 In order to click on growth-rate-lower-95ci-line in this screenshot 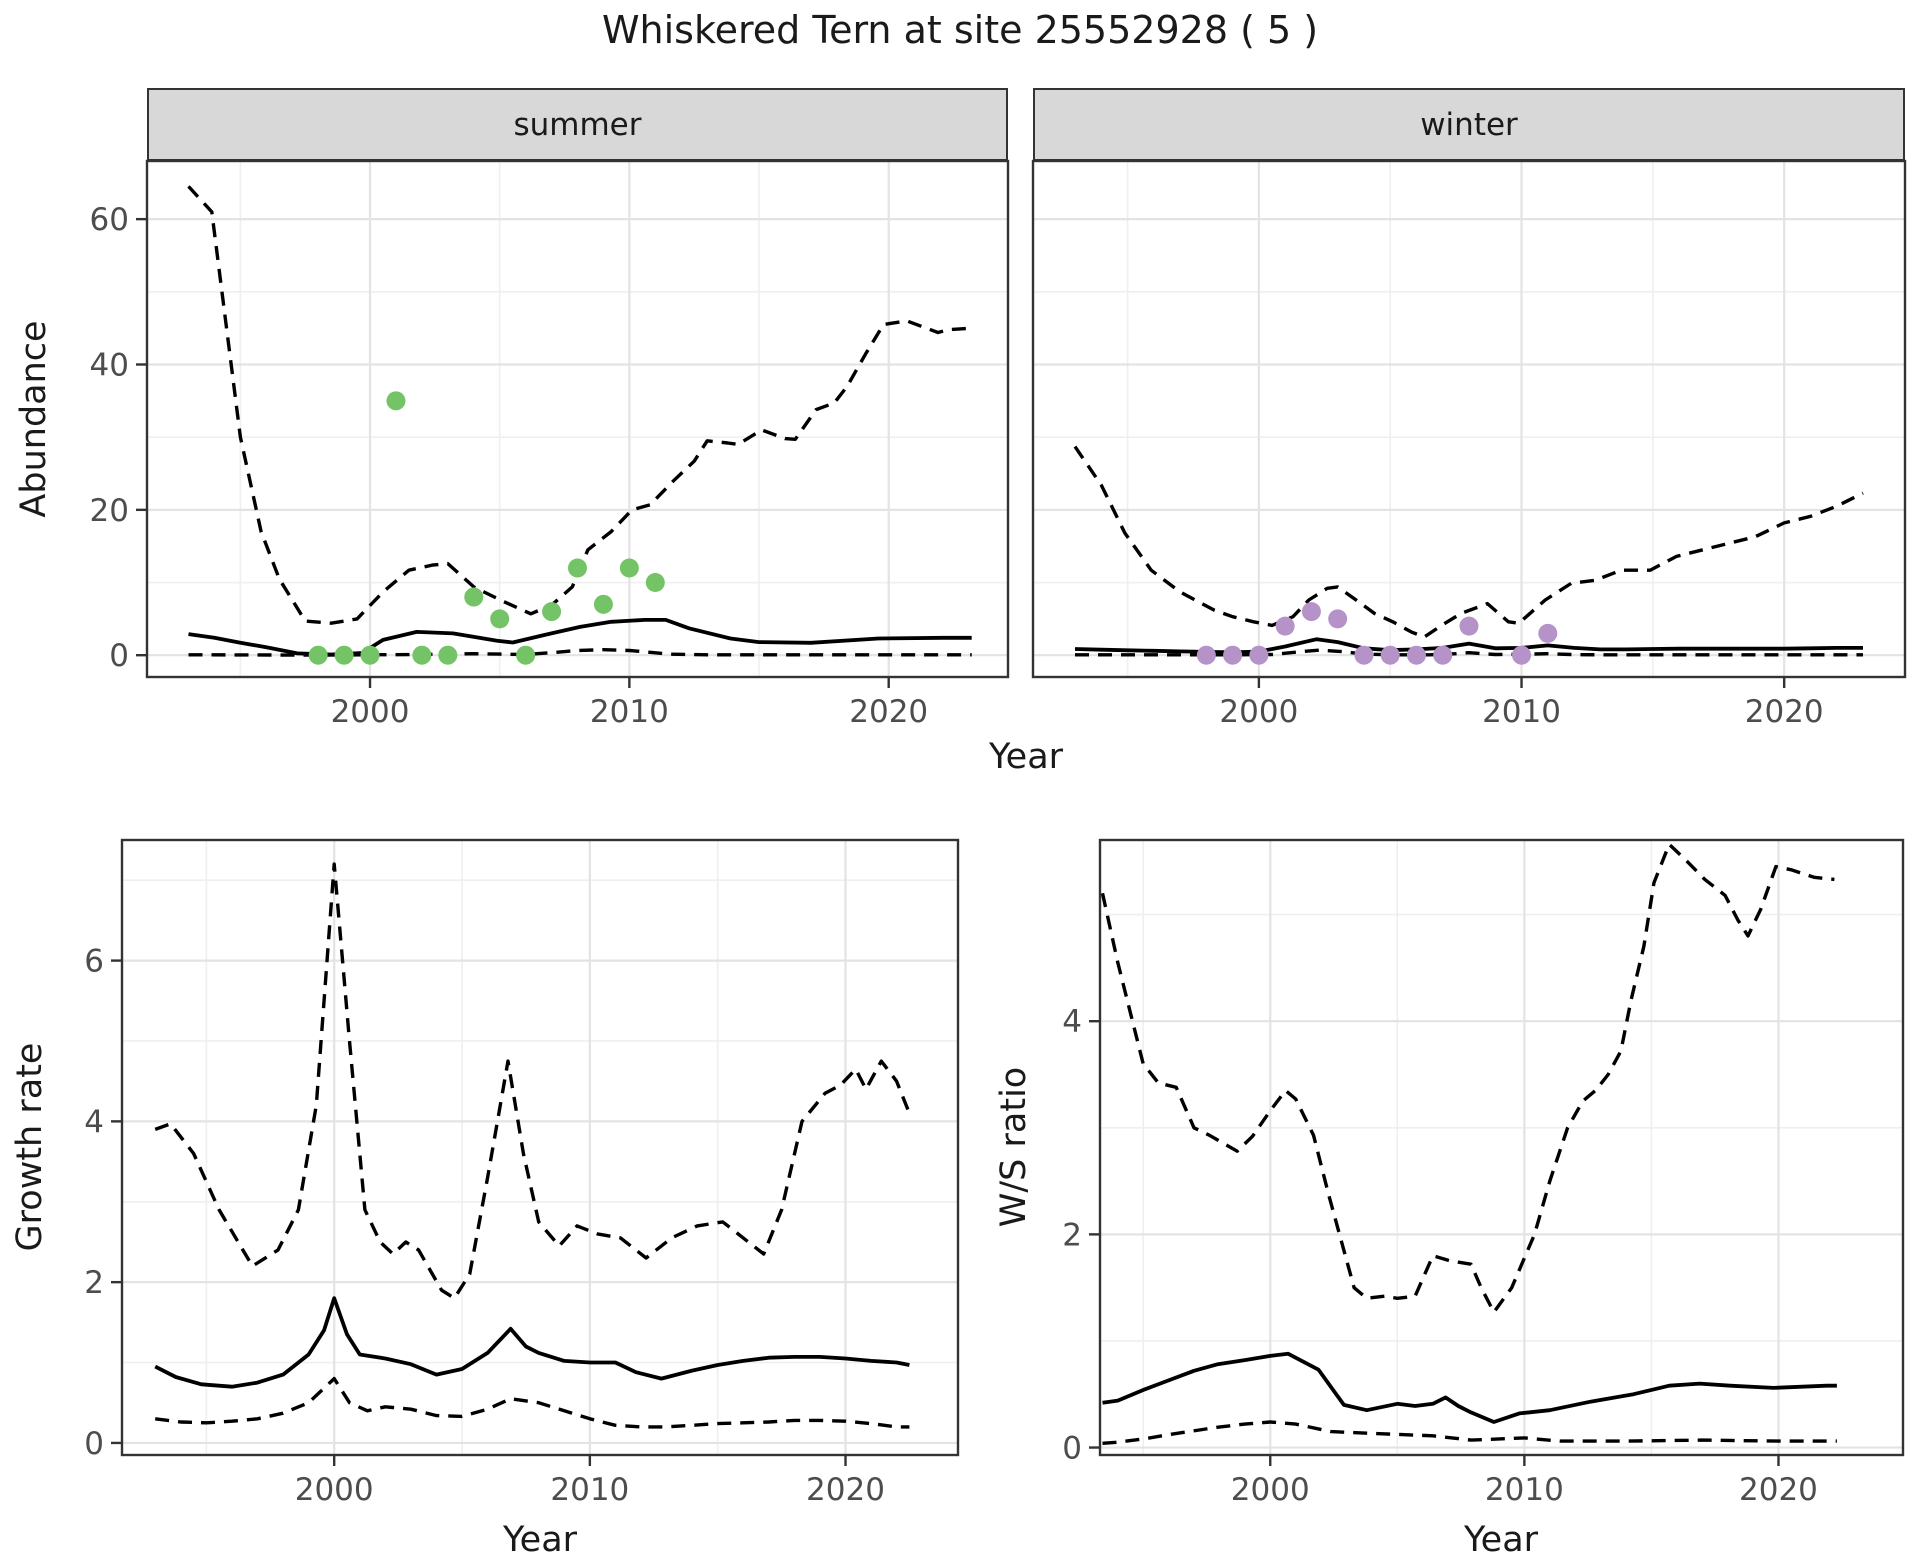, I will do `click(532, 1402)`.